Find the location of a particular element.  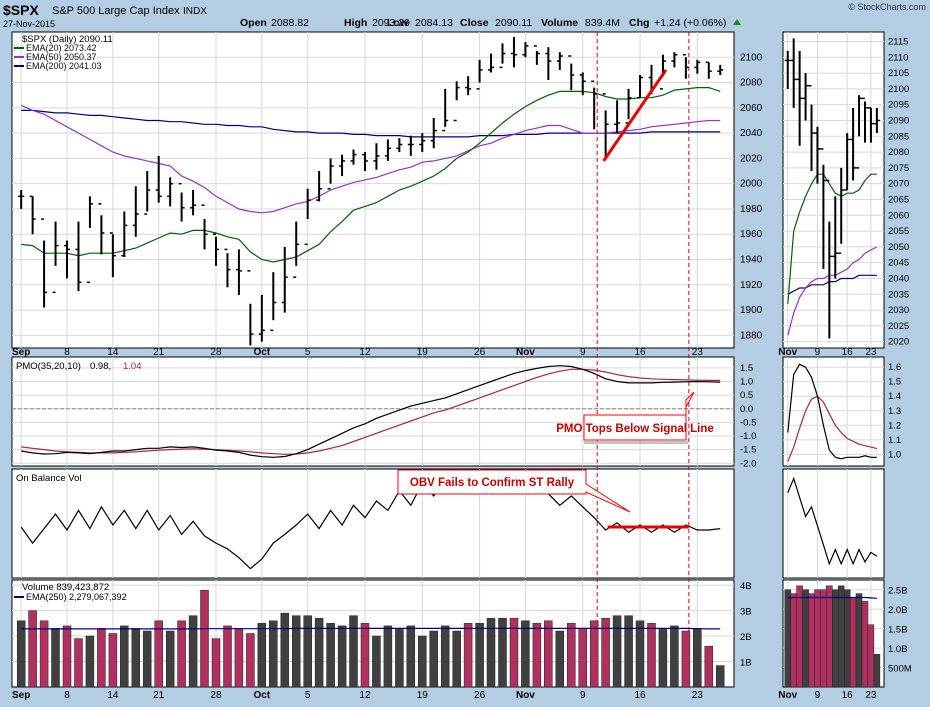

pmo-callout-shadow is located at coordinates (636, 442).